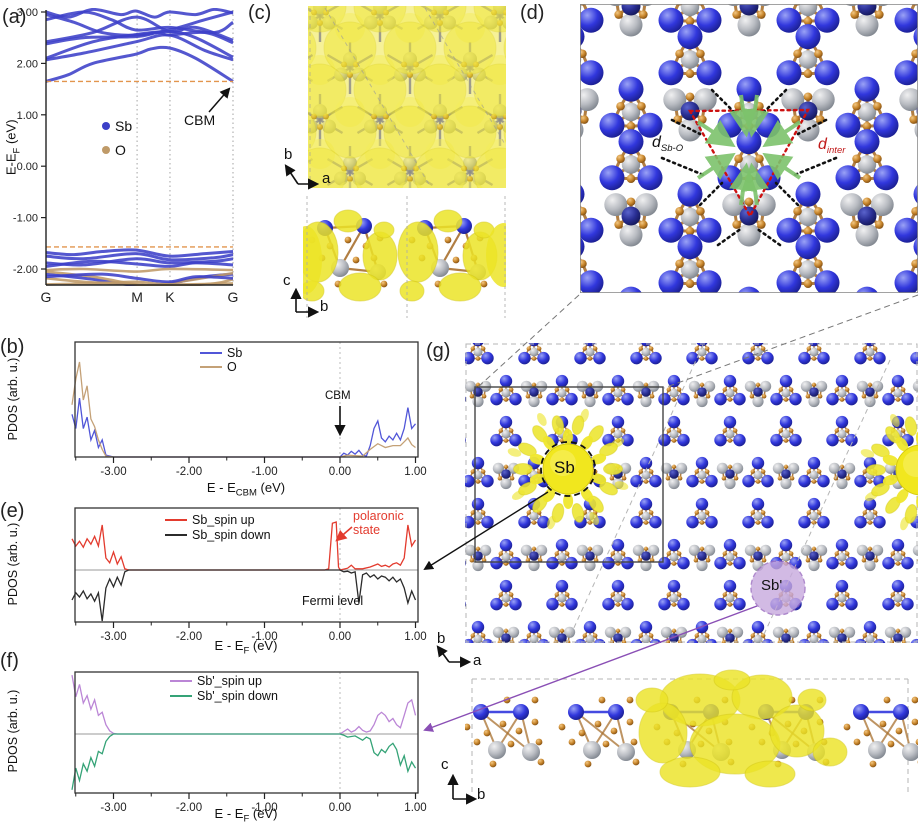 The image size is (920, 829). I want to click on pdos-b-legend-o: O, so click(218, 367).